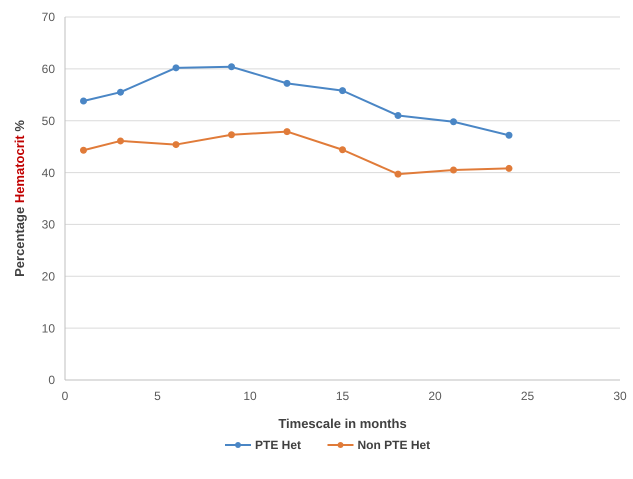  What do you see at coordinates (342, 423) in the screenshot?
I see `x-axis-title: Timescale in months` at bounding box center [342, 423].